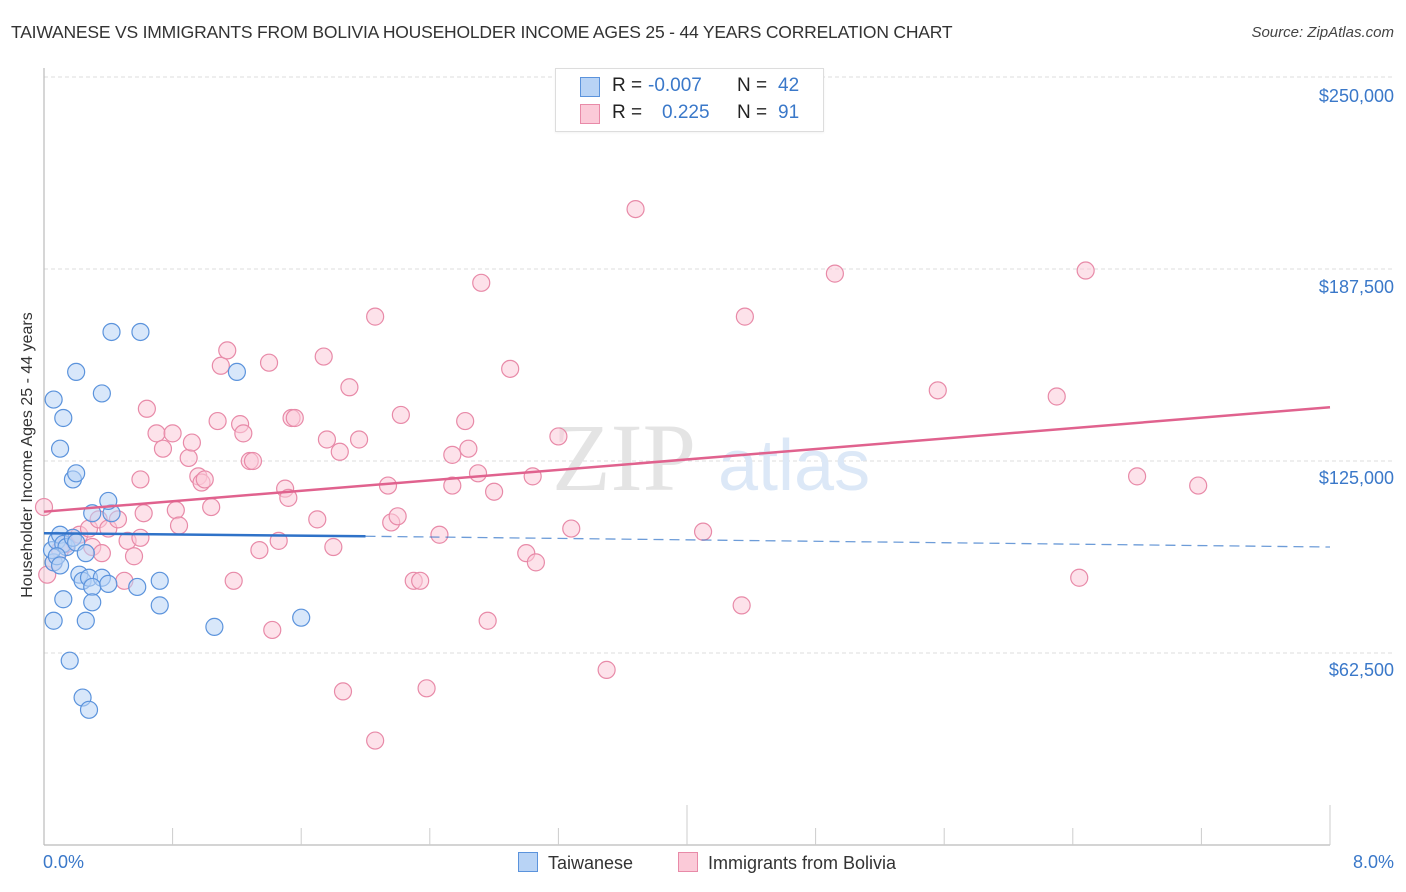 This screenshot has width=1406, height=892. I want to click on chart-source: Source: ZipAtlas.com, so click(1322, 32).